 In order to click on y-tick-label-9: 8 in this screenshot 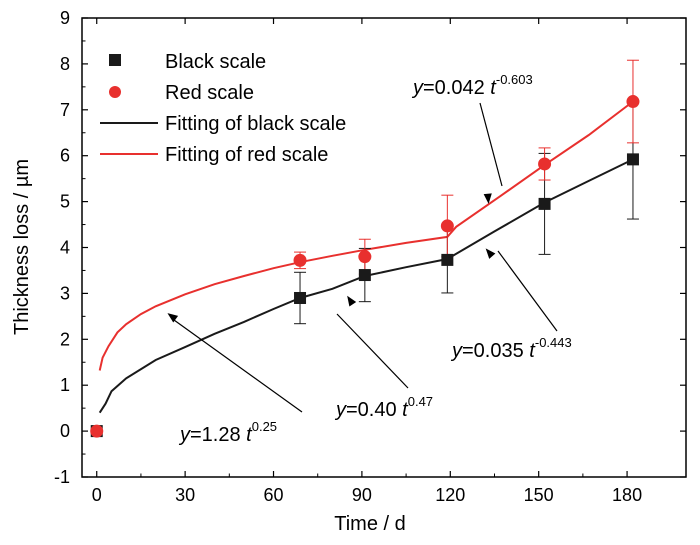, I will do `click(65, 64)`.